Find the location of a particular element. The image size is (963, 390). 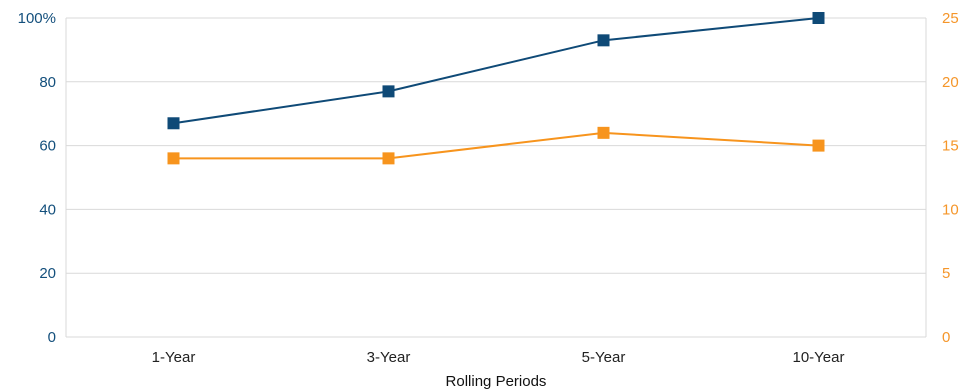

x-axis-title: Rolling Periods is located at coordinates (496, 381).